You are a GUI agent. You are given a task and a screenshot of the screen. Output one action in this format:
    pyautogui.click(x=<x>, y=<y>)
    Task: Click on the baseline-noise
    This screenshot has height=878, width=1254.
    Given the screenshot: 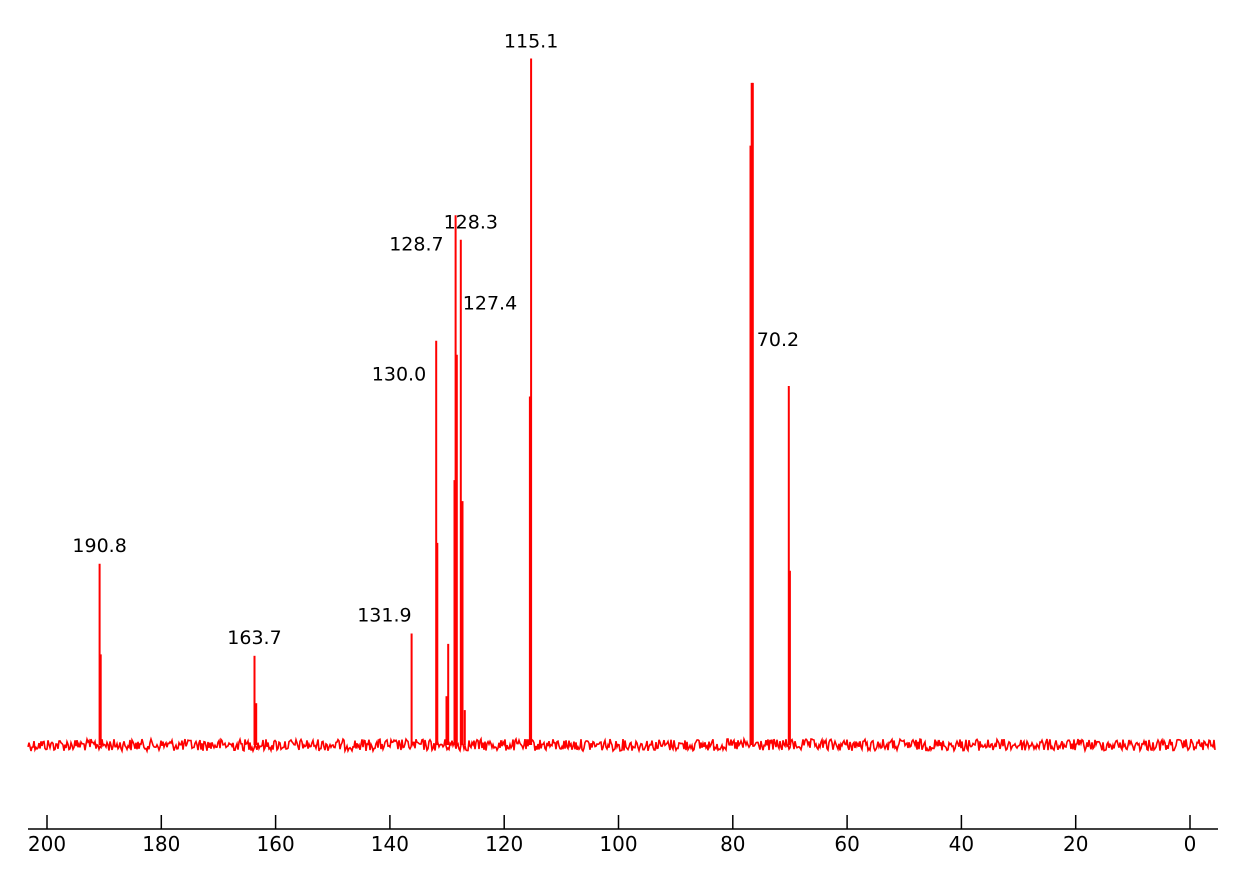 What is the action you would take?
    pyautogui.click(x=621, y=745)
    